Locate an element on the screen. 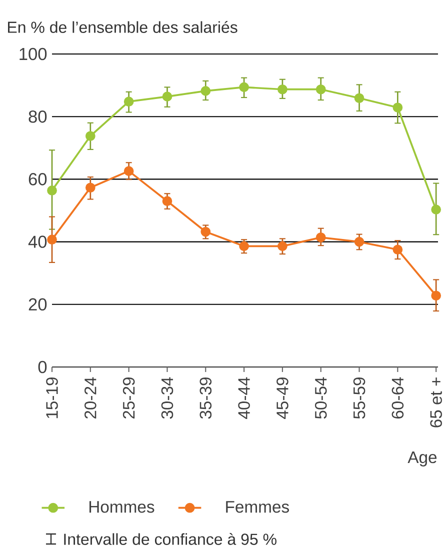  x-tick-label: 35-39 is located at coordinates (206, 398).